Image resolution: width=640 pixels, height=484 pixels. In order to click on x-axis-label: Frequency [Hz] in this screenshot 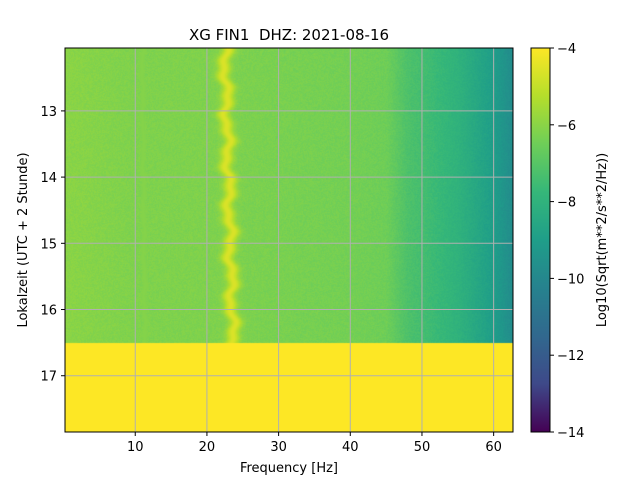, I will do `click(289, 468)`.